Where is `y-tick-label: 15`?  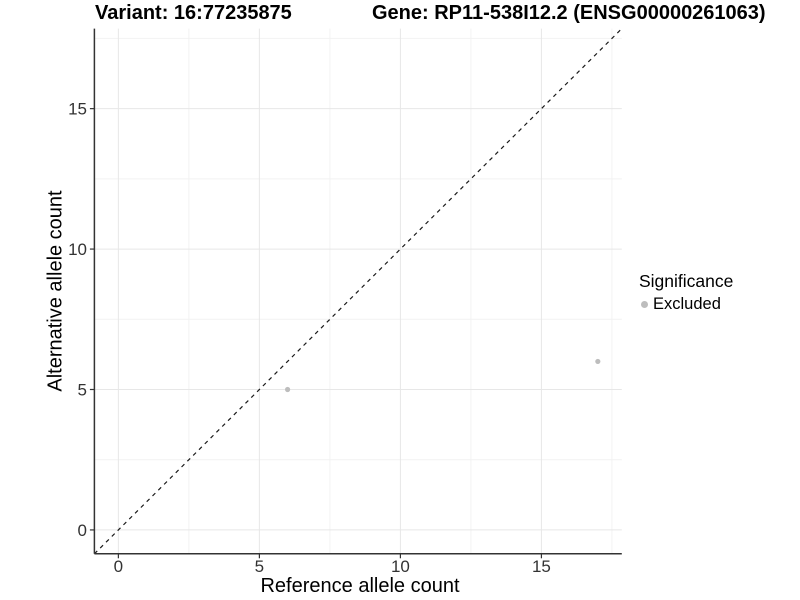 y-tick-label: 15 is located at coordinates (77, 109).